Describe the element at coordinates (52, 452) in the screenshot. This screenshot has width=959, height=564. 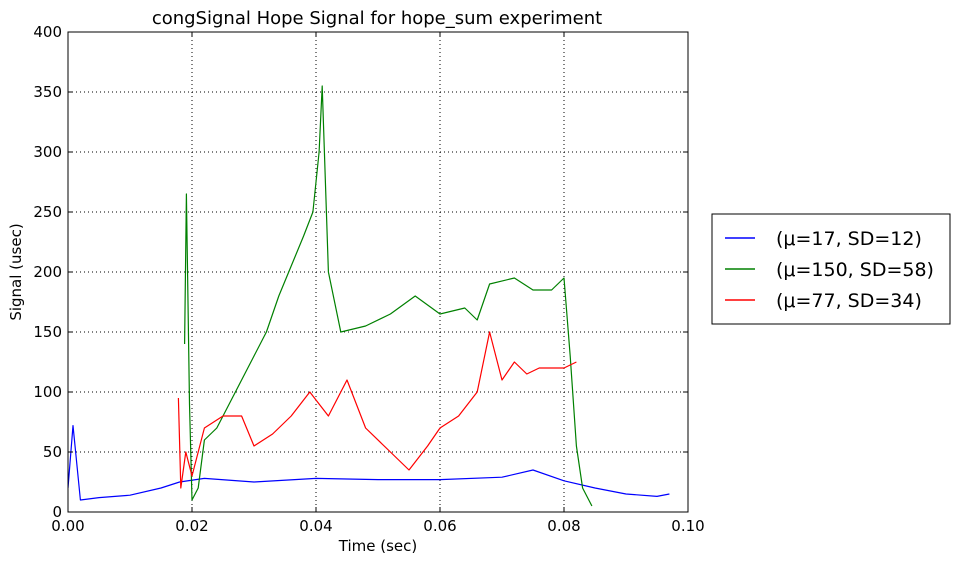
I see `y-tick-label: 50` at that location.